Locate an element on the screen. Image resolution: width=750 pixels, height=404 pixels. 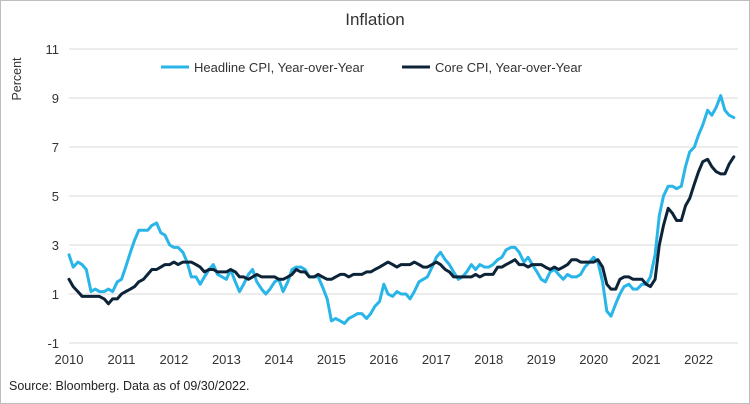
x-tick-label: 2015 is located at coordinates (331, 359).